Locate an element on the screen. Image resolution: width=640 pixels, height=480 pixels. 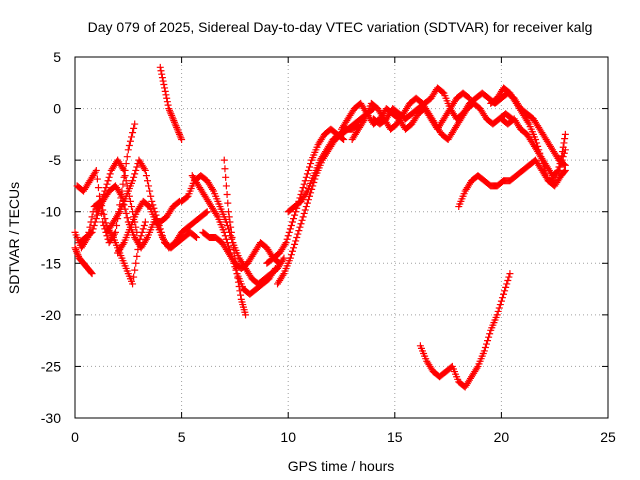
y-axis-title: SDTVAR / TECUs is located at coordinates (14, 238).